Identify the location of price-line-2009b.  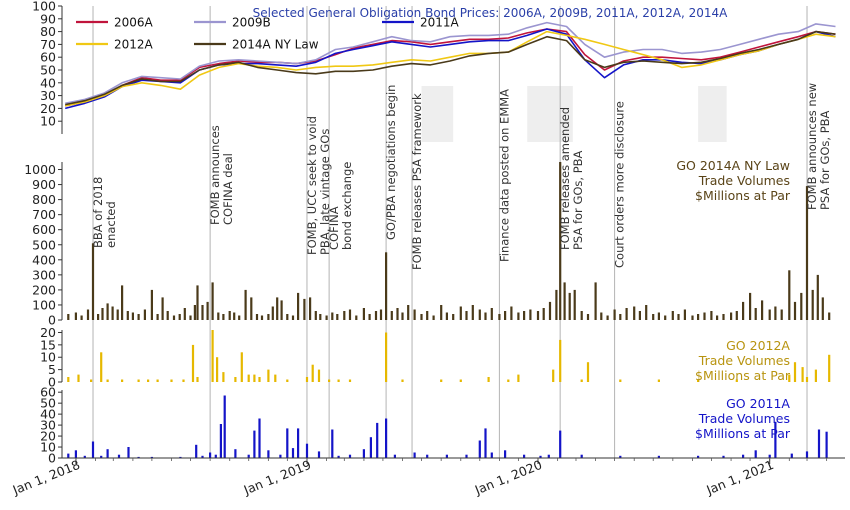
(450, 63).